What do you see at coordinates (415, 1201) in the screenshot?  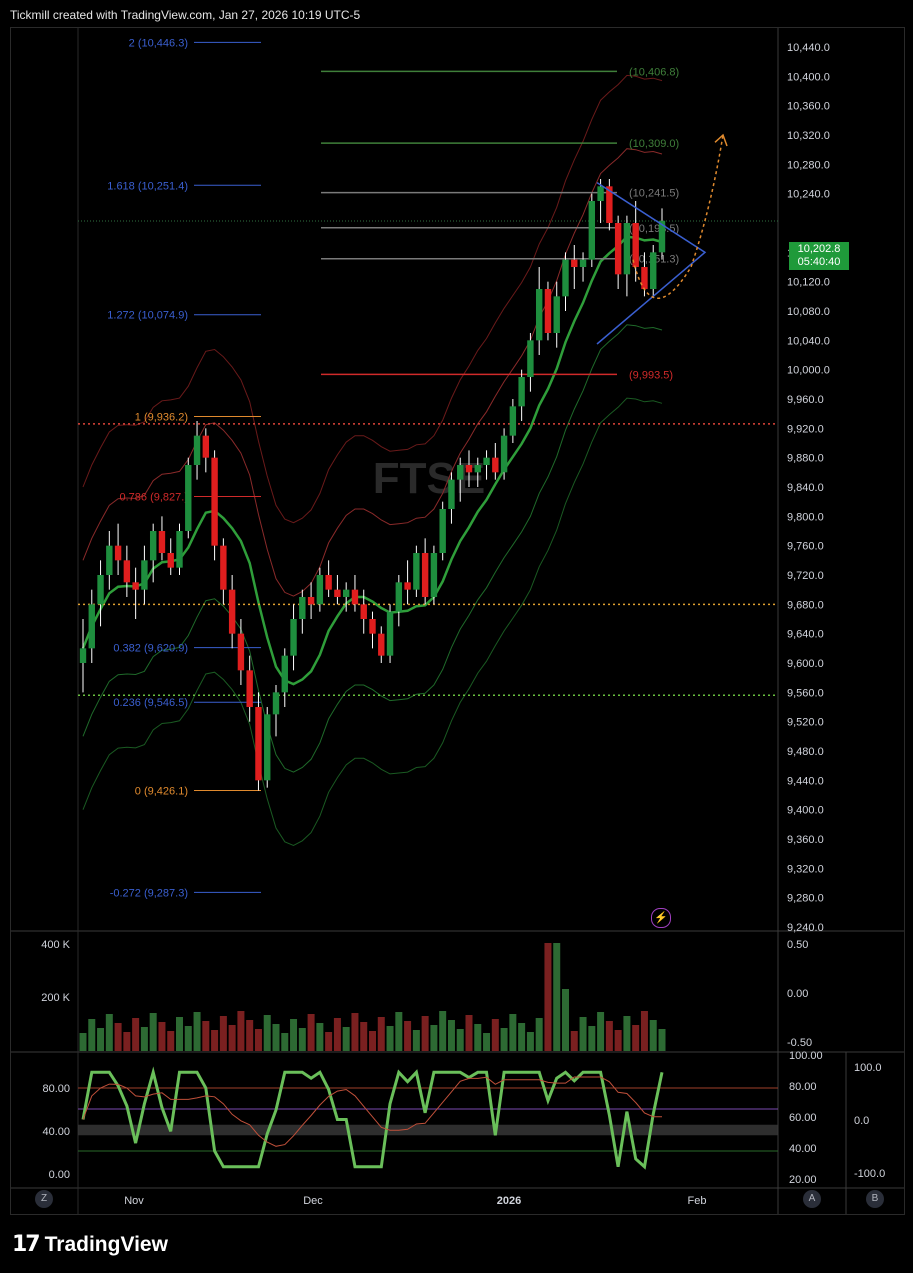 I see `time-axis: Nov Dec 2026 Feb` at bounding box center [415, 1201].